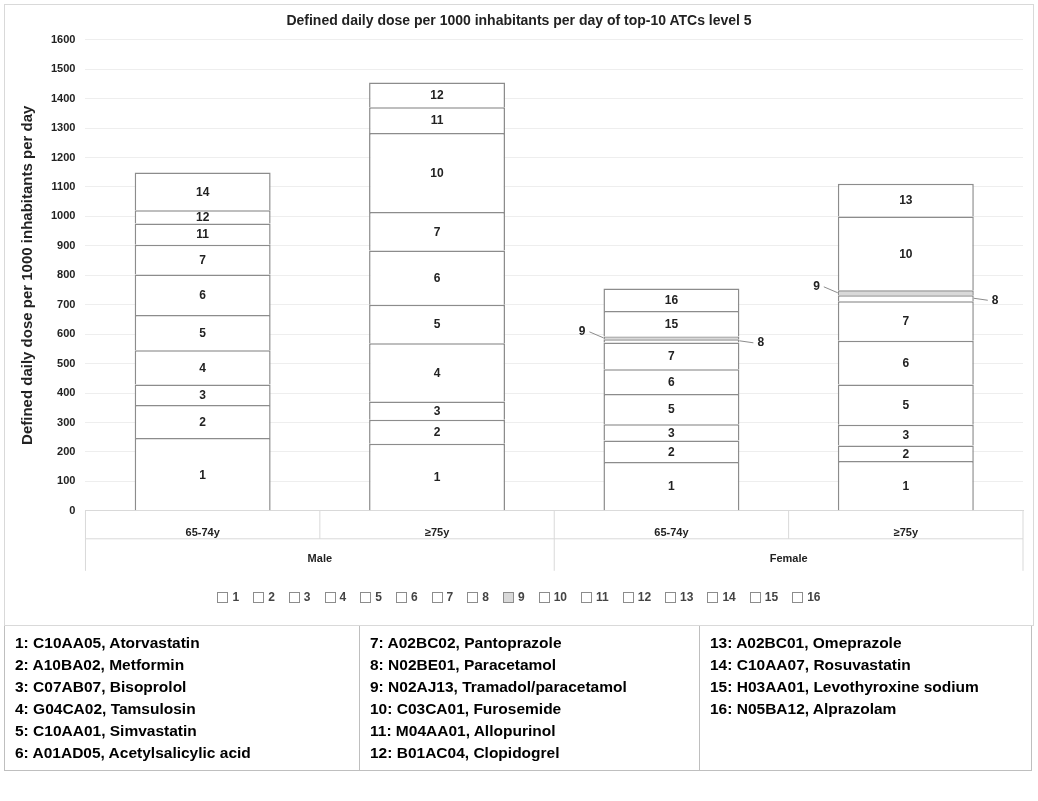 This screenshot has width=1038, height=801. Describe the element at coordinates (66, 333) in the screenshot. I see `y-tick-label: 600` at that location.